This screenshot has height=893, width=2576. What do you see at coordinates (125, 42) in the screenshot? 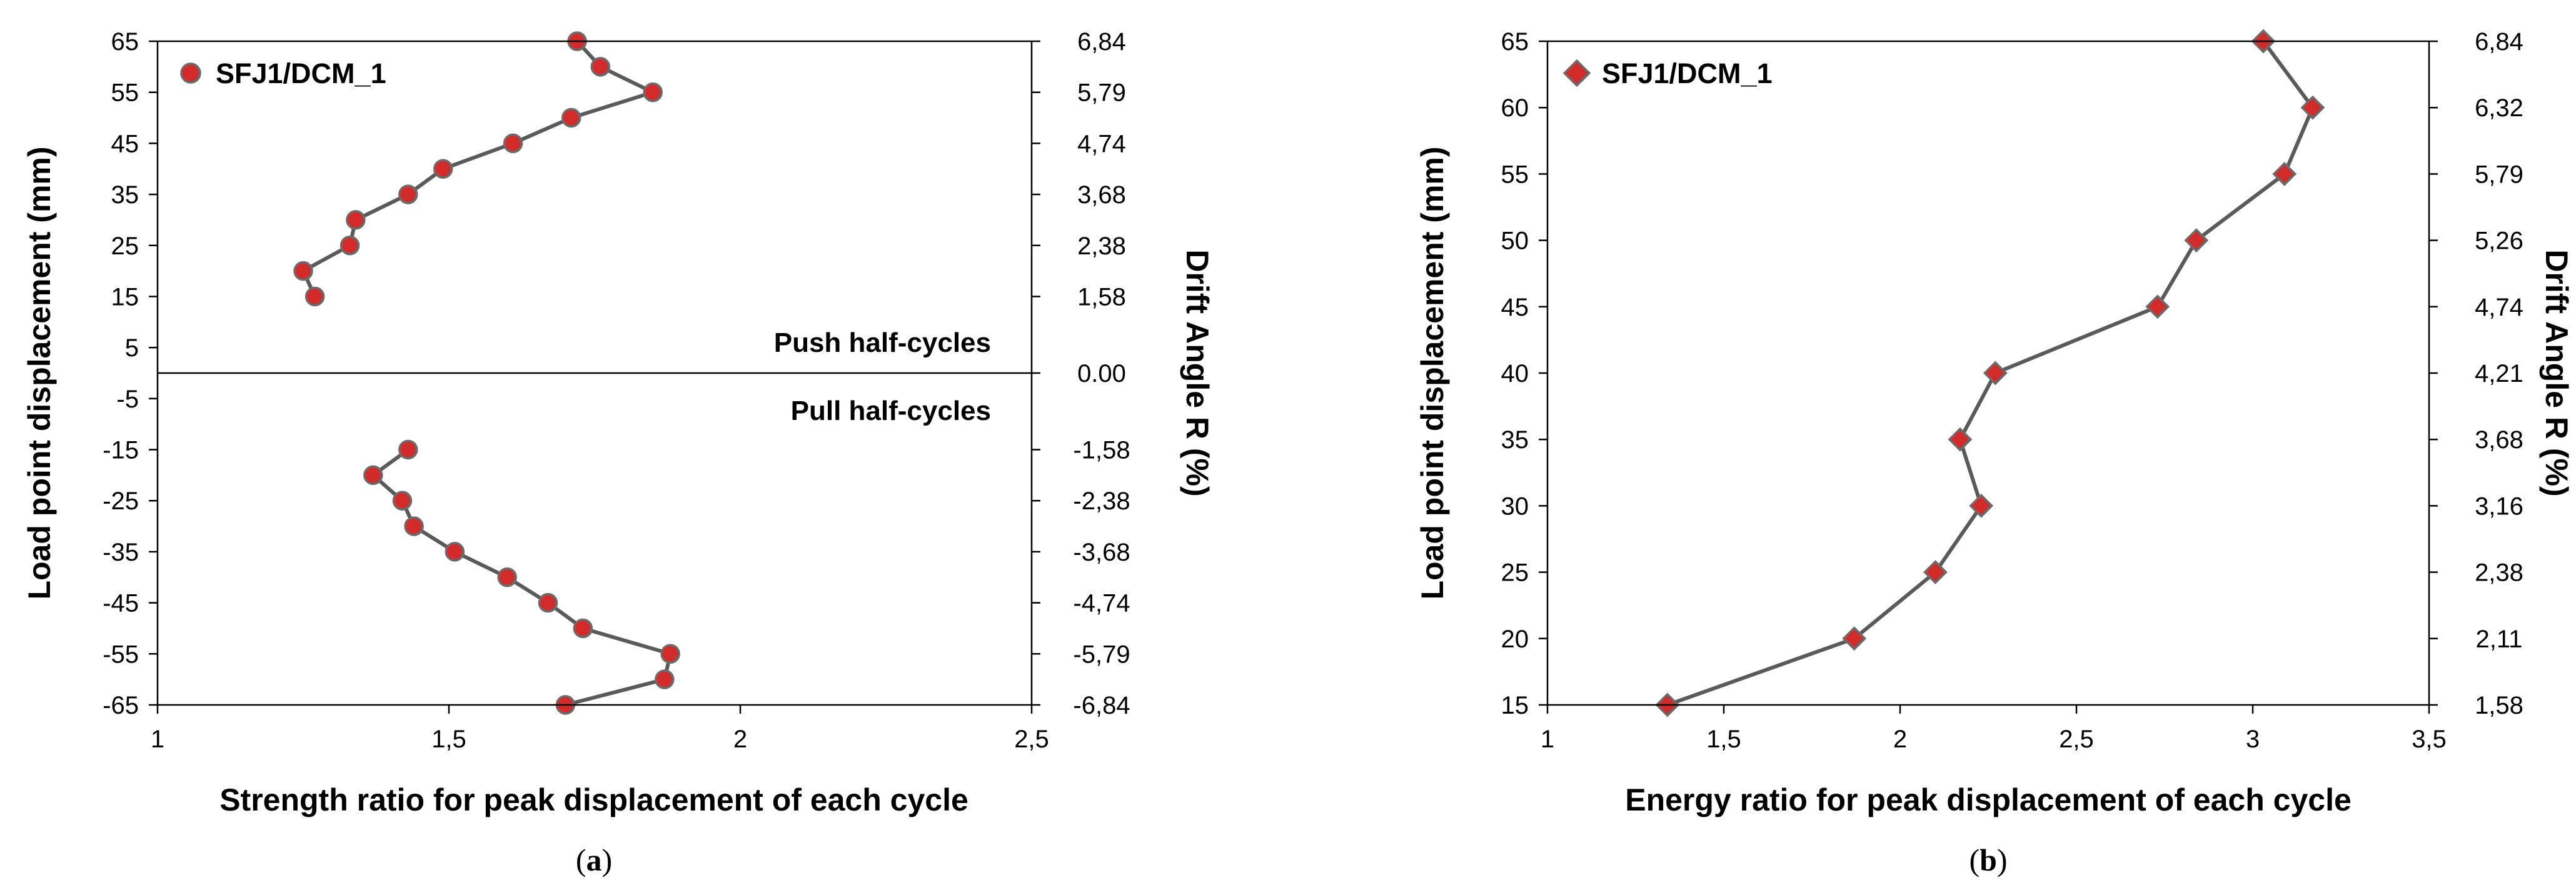
I see `chart-a-ytick-label: 65` at bounding box center [125, 42].